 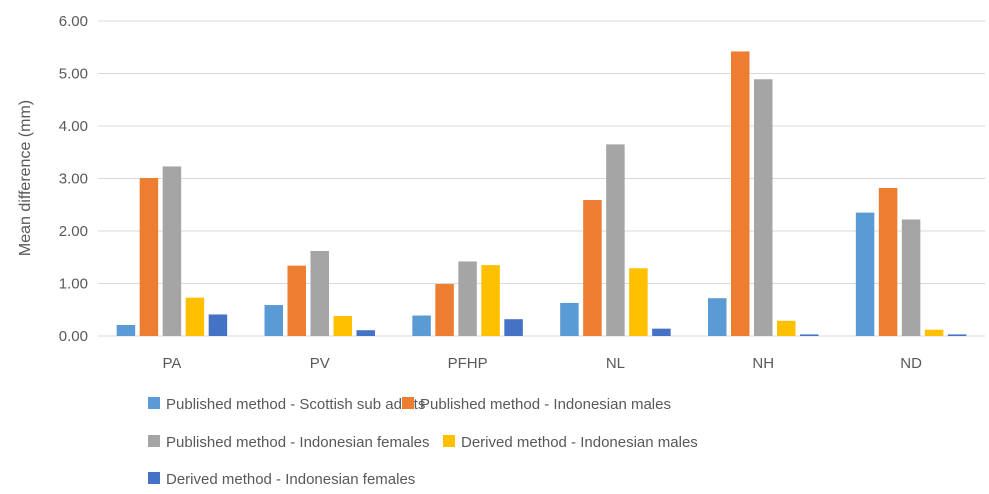 I want to click on x-category-label: NL, so click(x=615, y=363).